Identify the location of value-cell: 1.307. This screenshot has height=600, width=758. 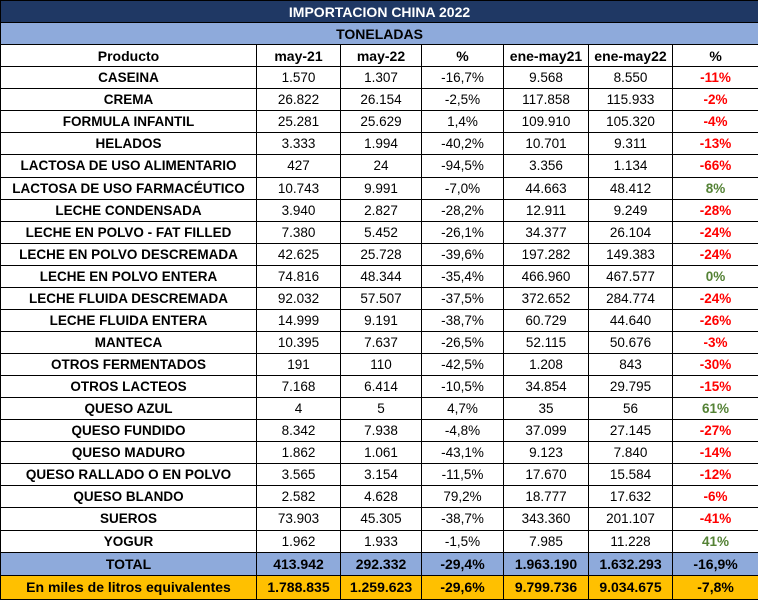
(381, 78).